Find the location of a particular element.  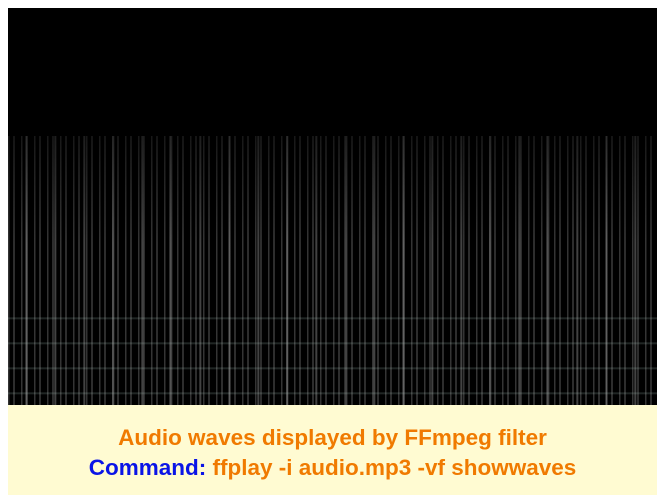

command-text: ffplay -i audio.mp3 -vf showwaves is located at coordinates (394, 467).